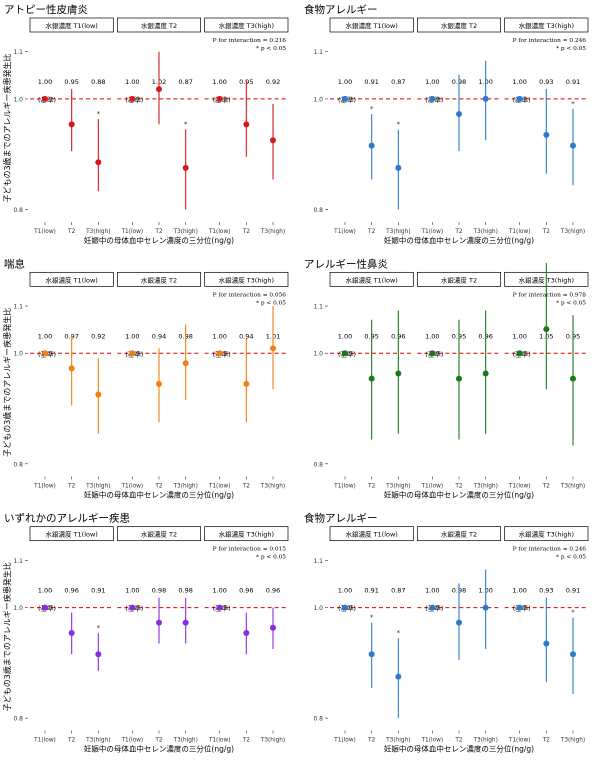  What do you see at coordinates (250, 41) in the screenshot?
I see `p-interaction: P for interaction = 0.216` at bounding box center [250, 41].